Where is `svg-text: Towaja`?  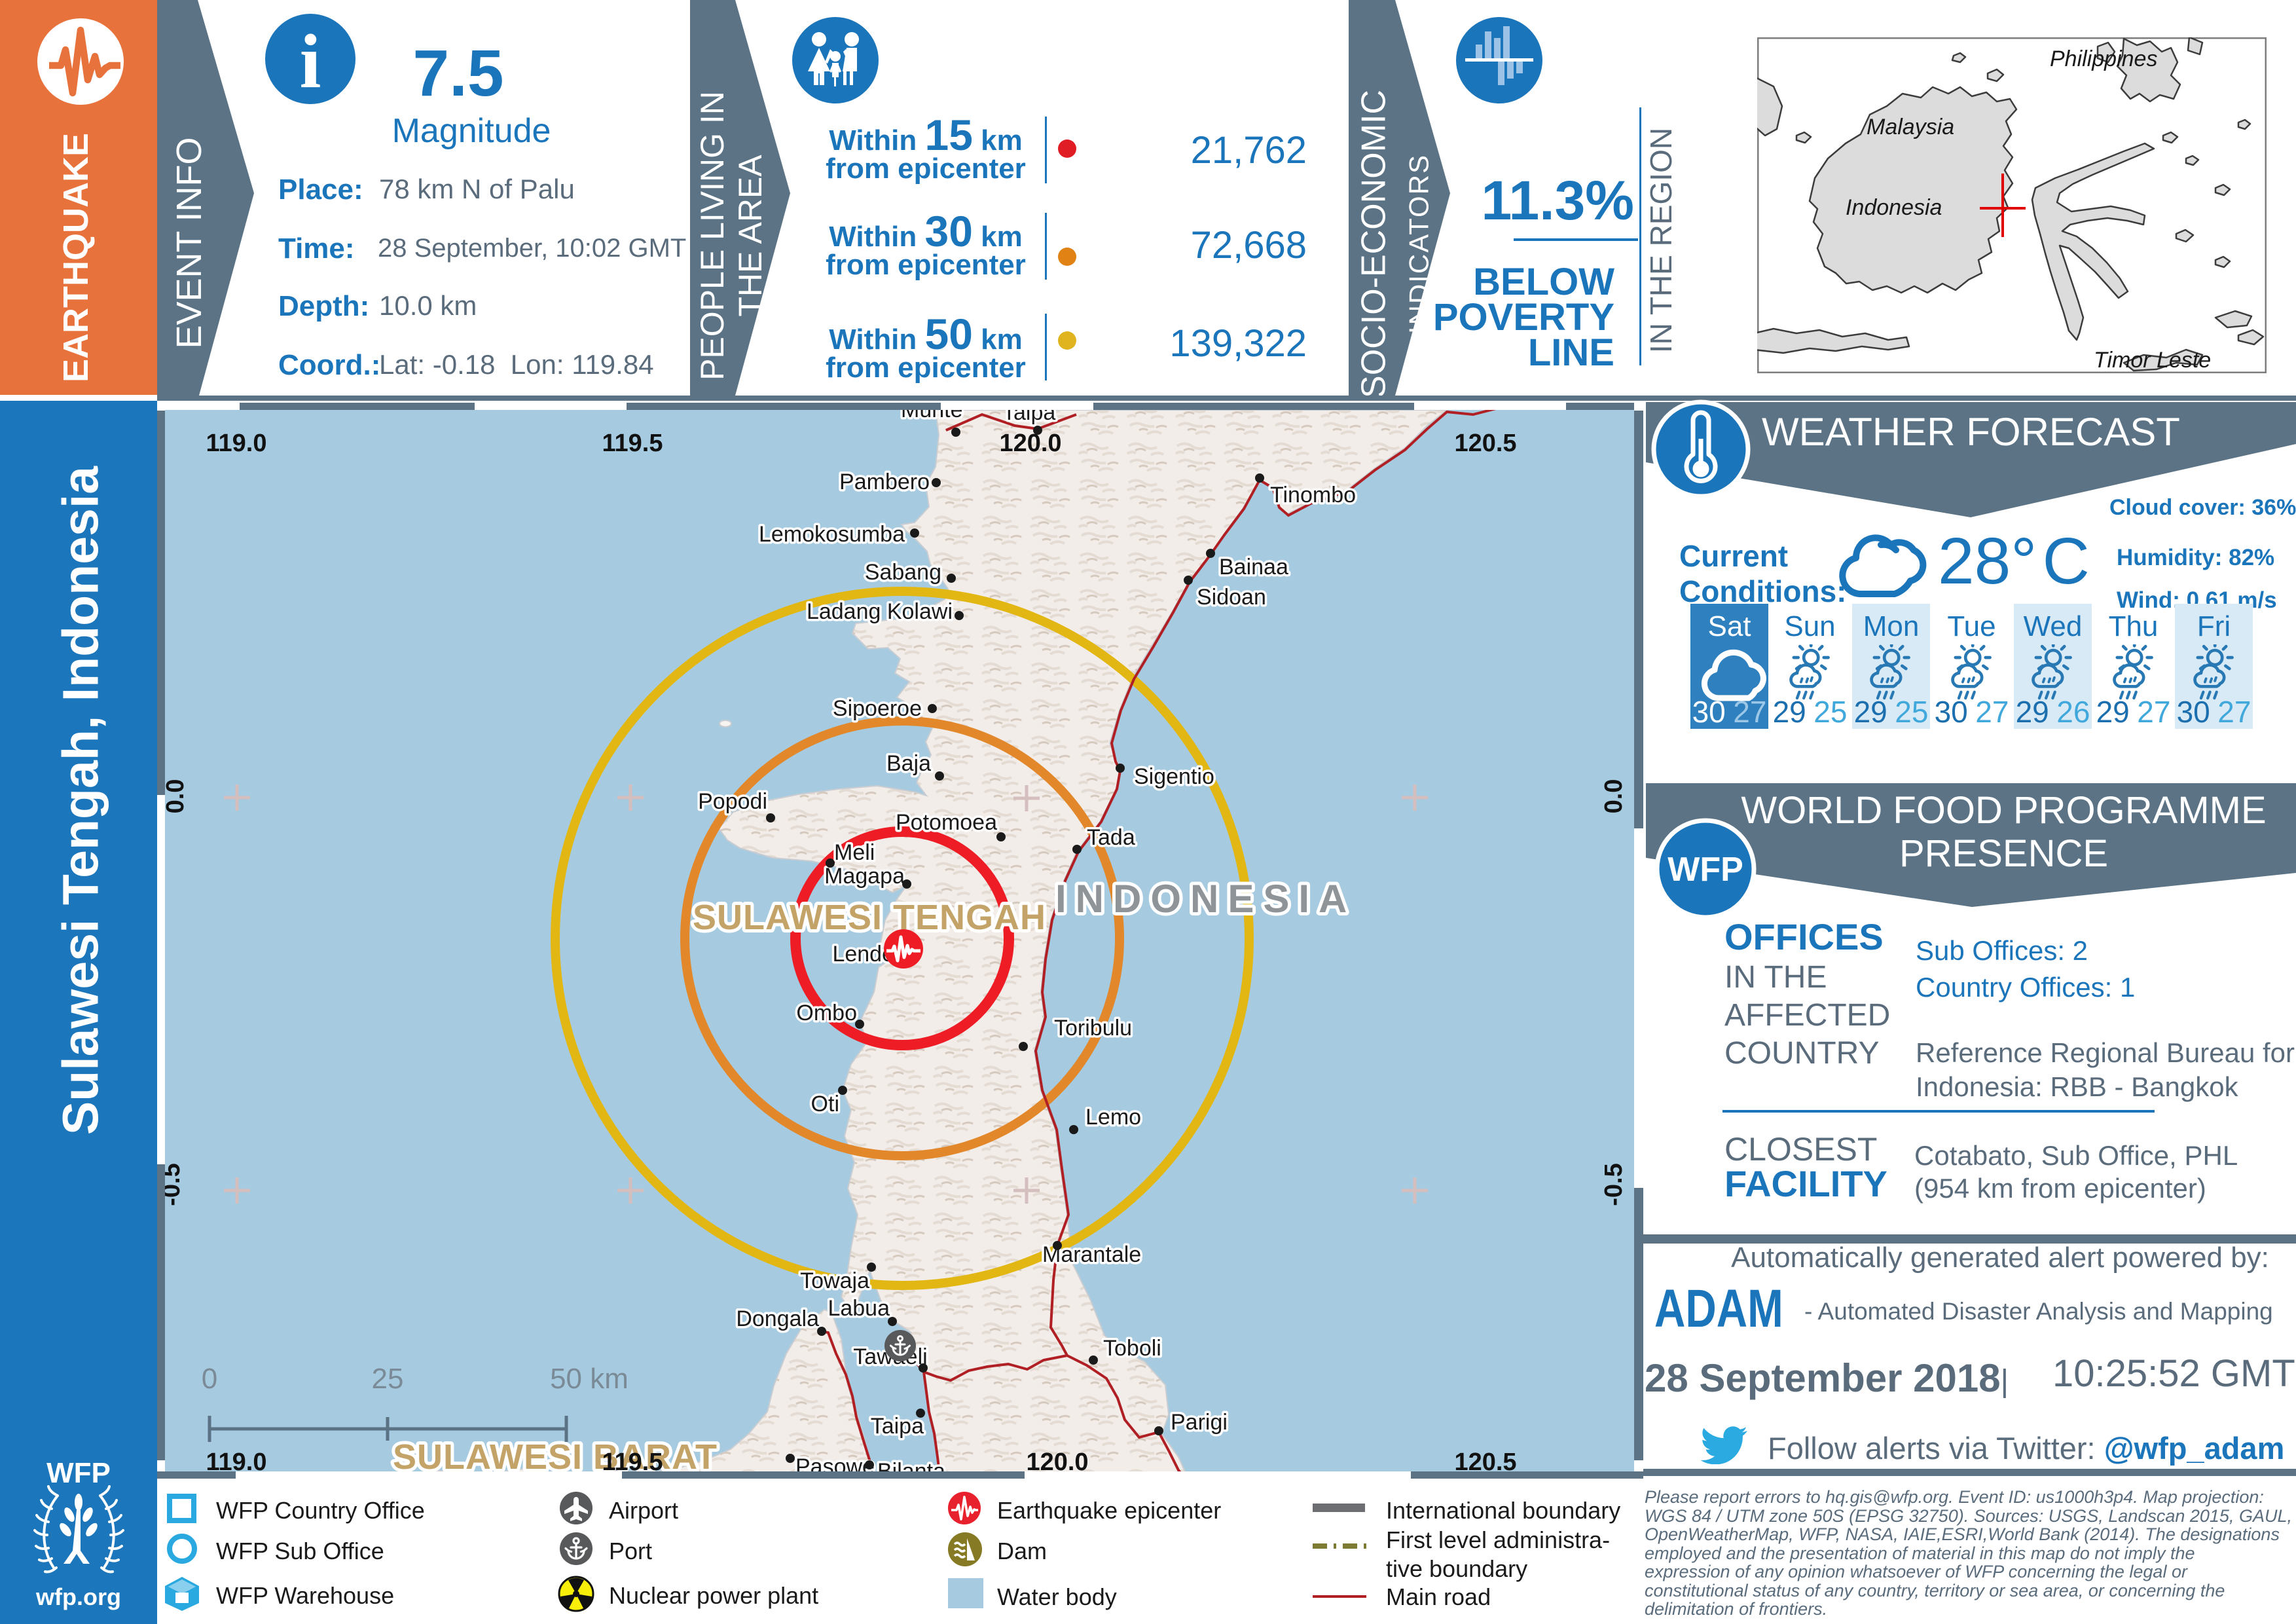
svg-text: Towaja is located at coordinates (834, 1280).